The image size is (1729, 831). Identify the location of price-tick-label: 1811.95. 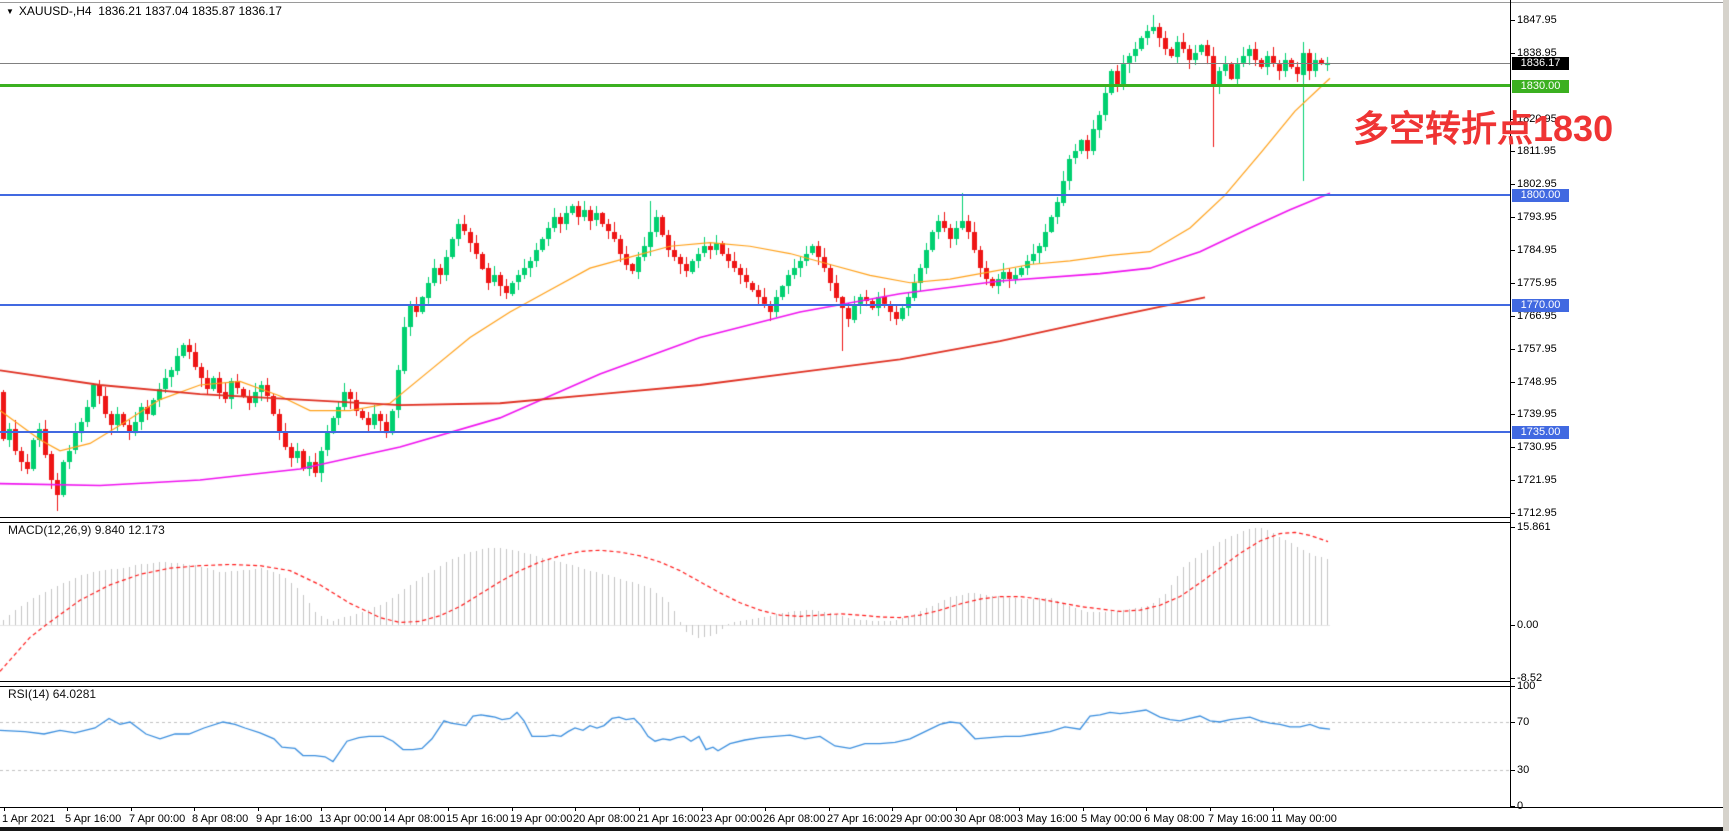
(1536, 151).